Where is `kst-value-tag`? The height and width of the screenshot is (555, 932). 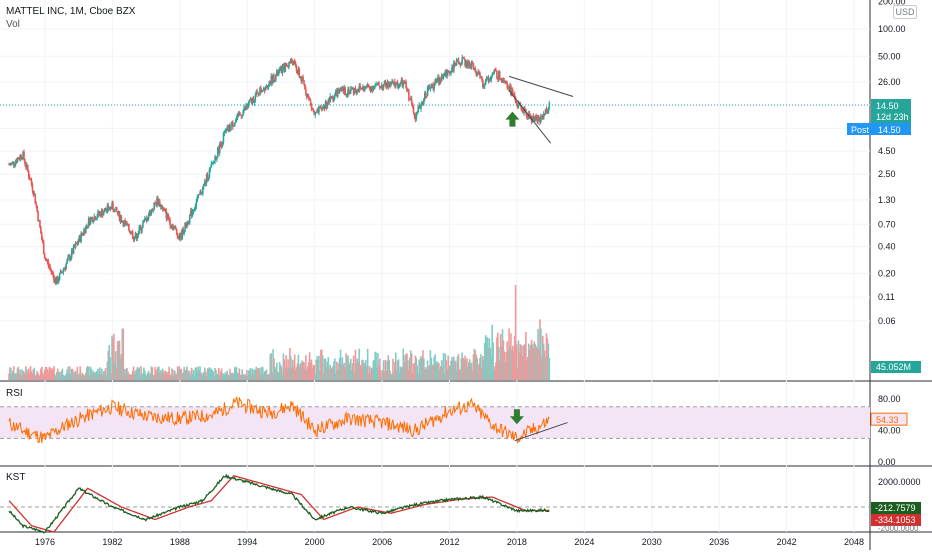
kst-value-tag is located at coordinates (896, 508).